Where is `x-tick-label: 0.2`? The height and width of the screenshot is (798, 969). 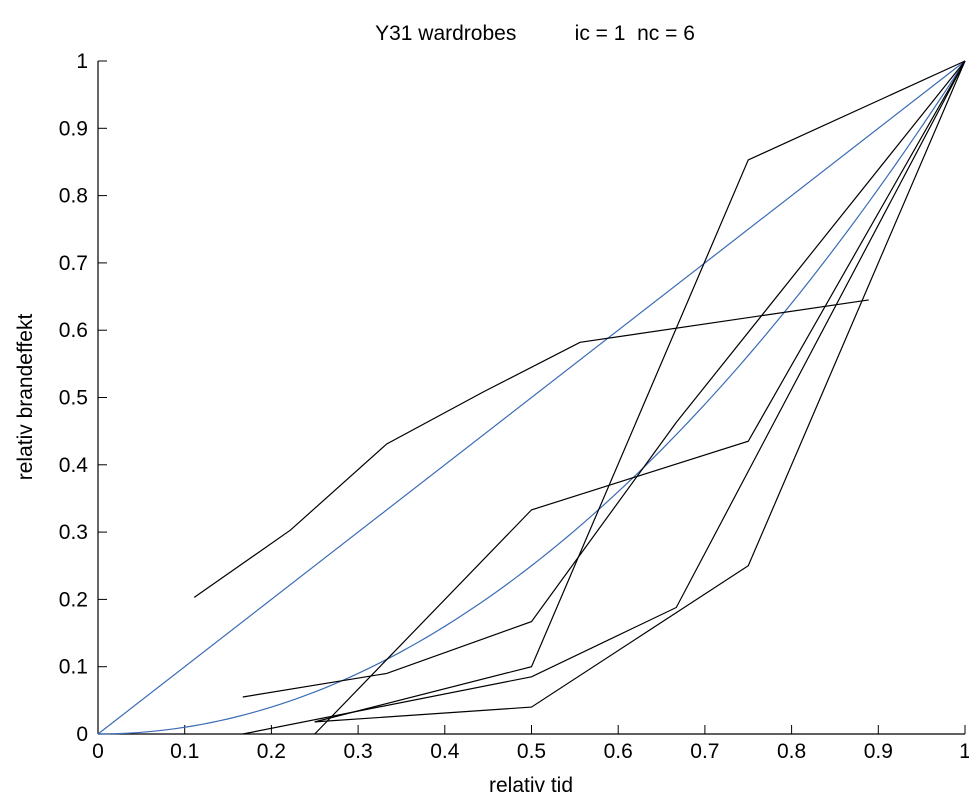 x-tick-label: 0.2 is located at coordinates (271, 751).